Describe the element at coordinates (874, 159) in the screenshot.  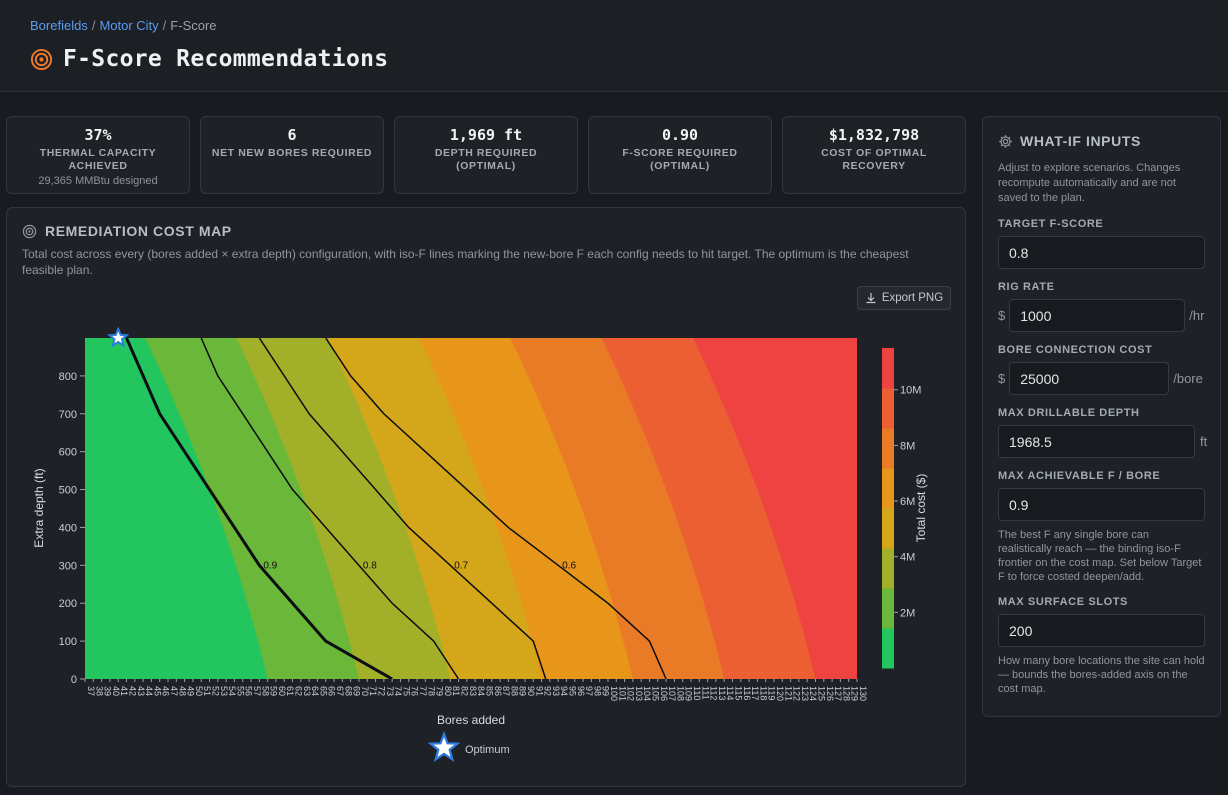
I see `stat-label: COST OF OPTIMAL RECOVERY` at that location.